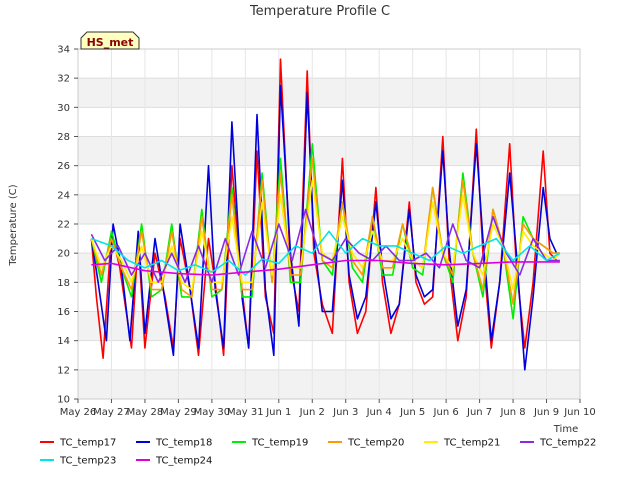  What do you see at coordinates (312, 412) in the screenshot?
I see `x-tick-label: Jun 2` at bounding box center [312, 412].